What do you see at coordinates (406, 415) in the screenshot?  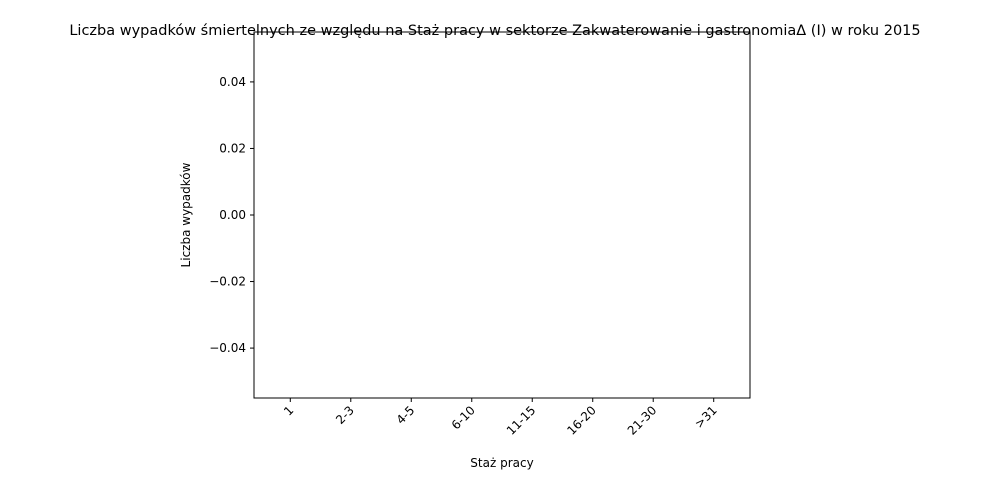 I see `x-tick-label: 4-5` at bounding box center [406, 415].